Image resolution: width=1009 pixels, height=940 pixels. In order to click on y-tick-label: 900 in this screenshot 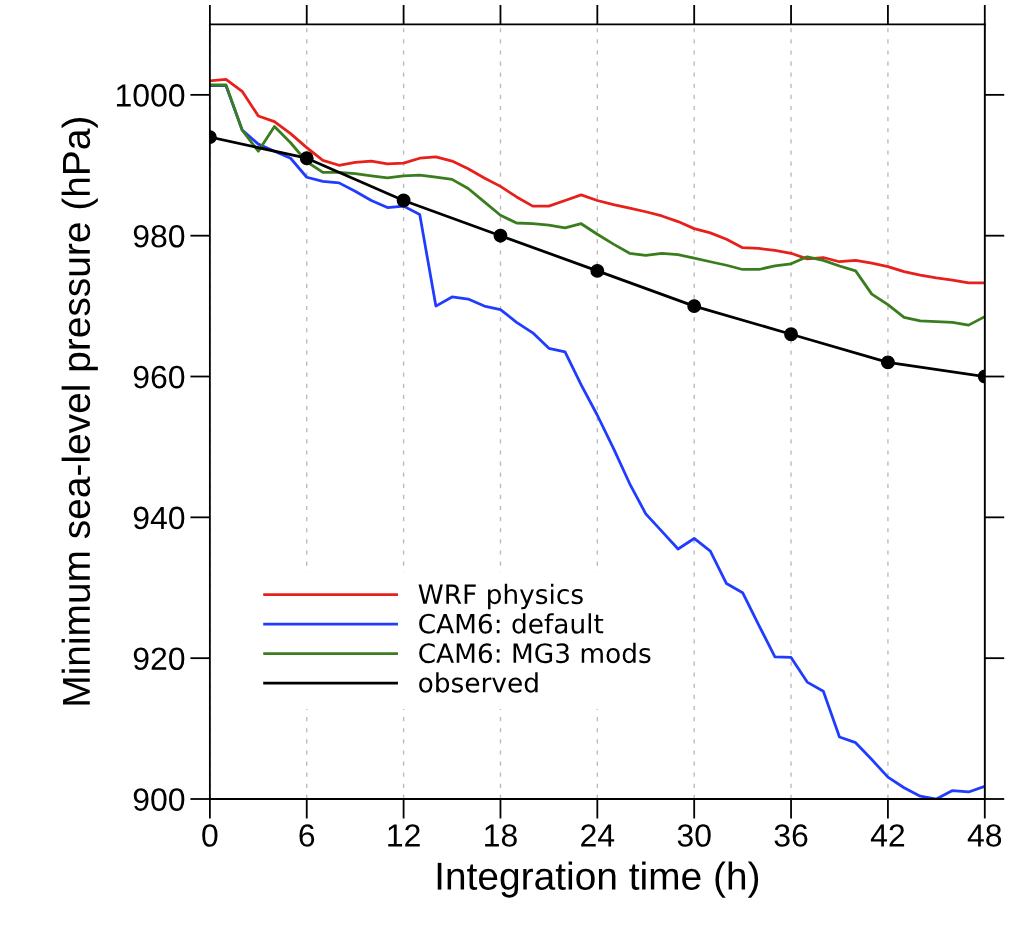, I will do `click(159, 799)`.